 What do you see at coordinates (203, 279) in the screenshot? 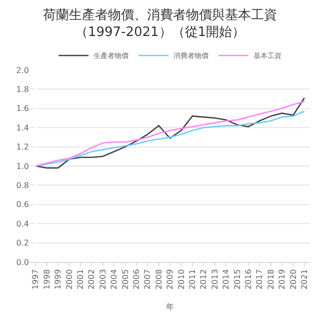
I see `x-tick-label: 2012` at bounding box center [203, 279].